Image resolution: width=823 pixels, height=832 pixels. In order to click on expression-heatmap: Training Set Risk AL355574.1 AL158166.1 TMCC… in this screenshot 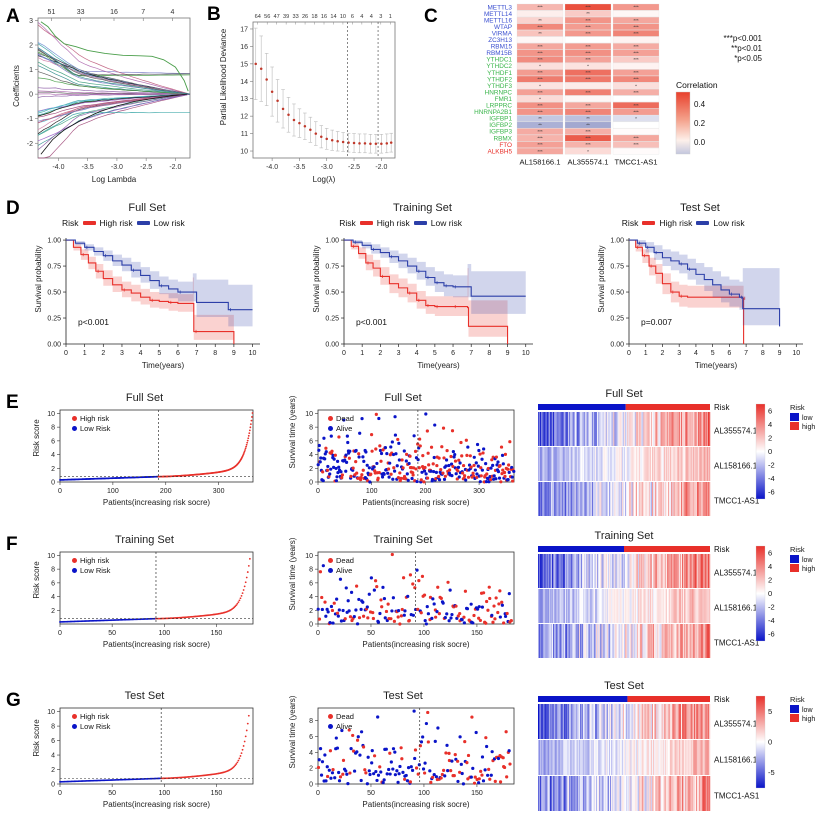, I will do `click(680, 599)`.